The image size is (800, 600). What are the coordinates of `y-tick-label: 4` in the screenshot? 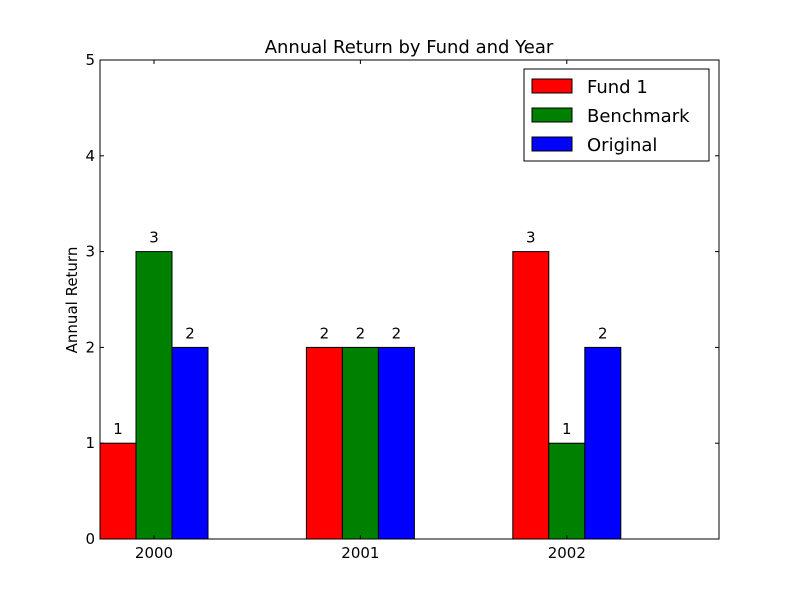 It's located at (90, 156).